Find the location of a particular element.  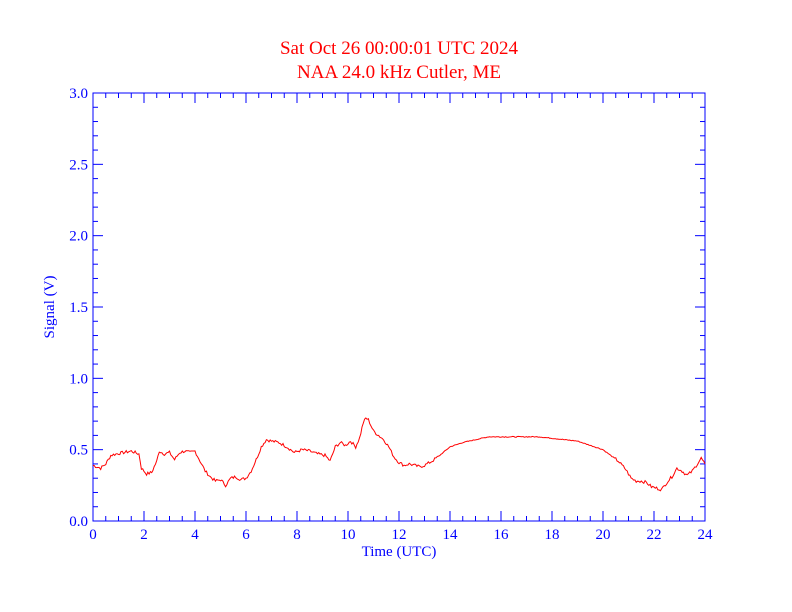

x-tick-label: 4 is located at coordinates (195, 535).